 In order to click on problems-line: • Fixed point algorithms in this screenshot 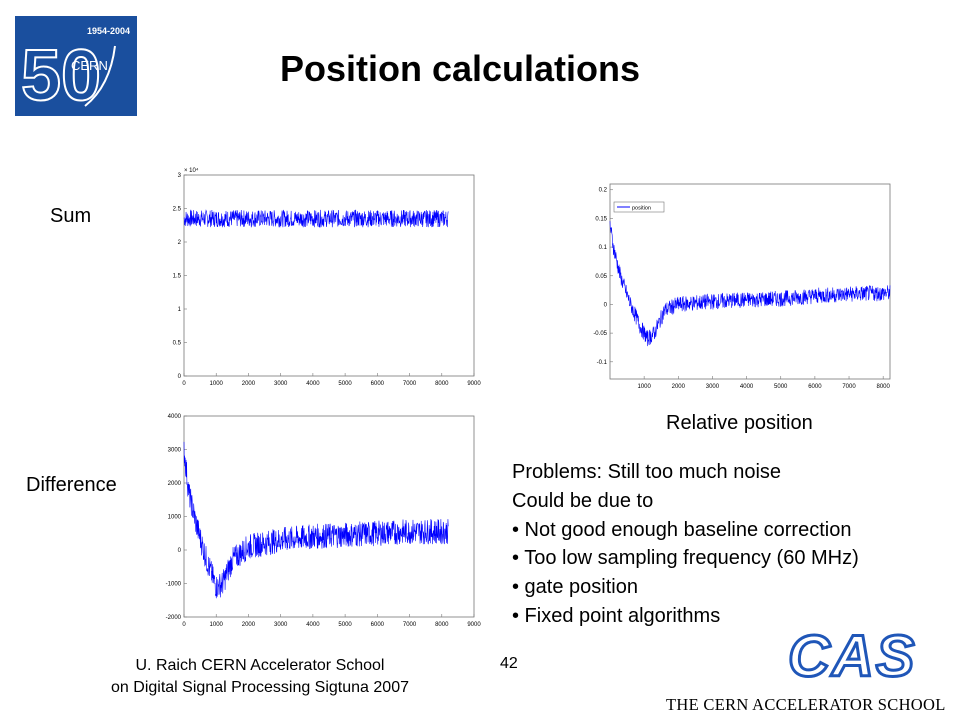, I will do `click(616, 615)`.